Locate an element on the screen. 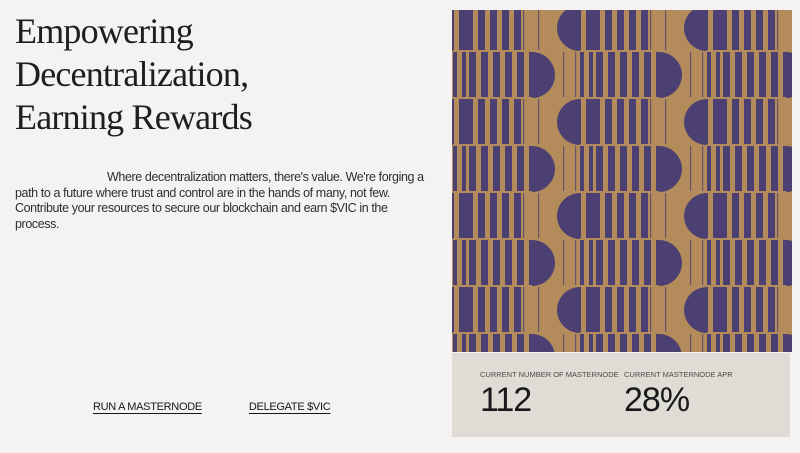  title-line-2: Decentralization, is located at coordinates (132, 74).